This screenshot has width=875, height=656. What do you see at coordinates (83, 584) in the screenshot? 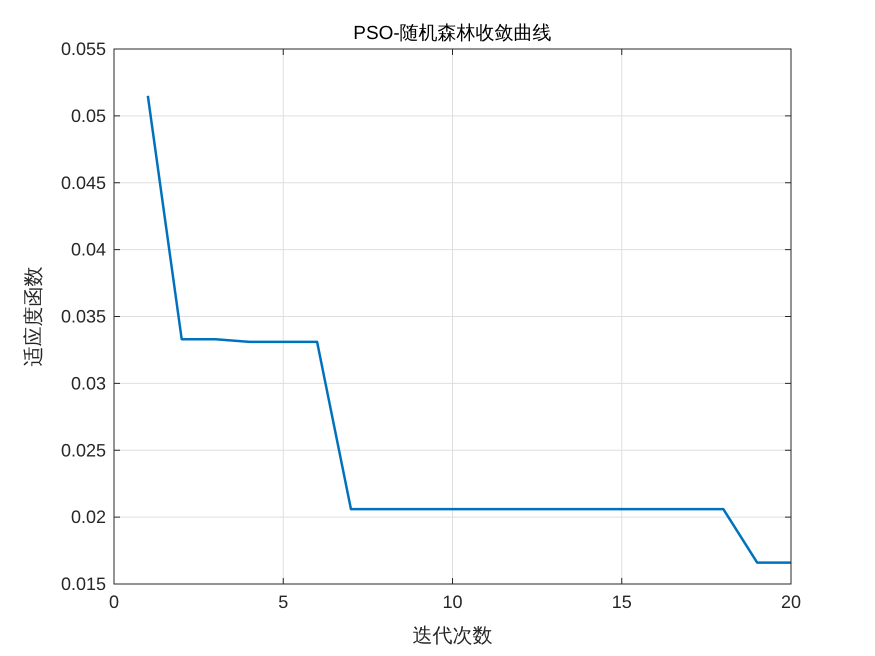
I see `y-tick-label: 0.015` at bounding box center [83, 584].